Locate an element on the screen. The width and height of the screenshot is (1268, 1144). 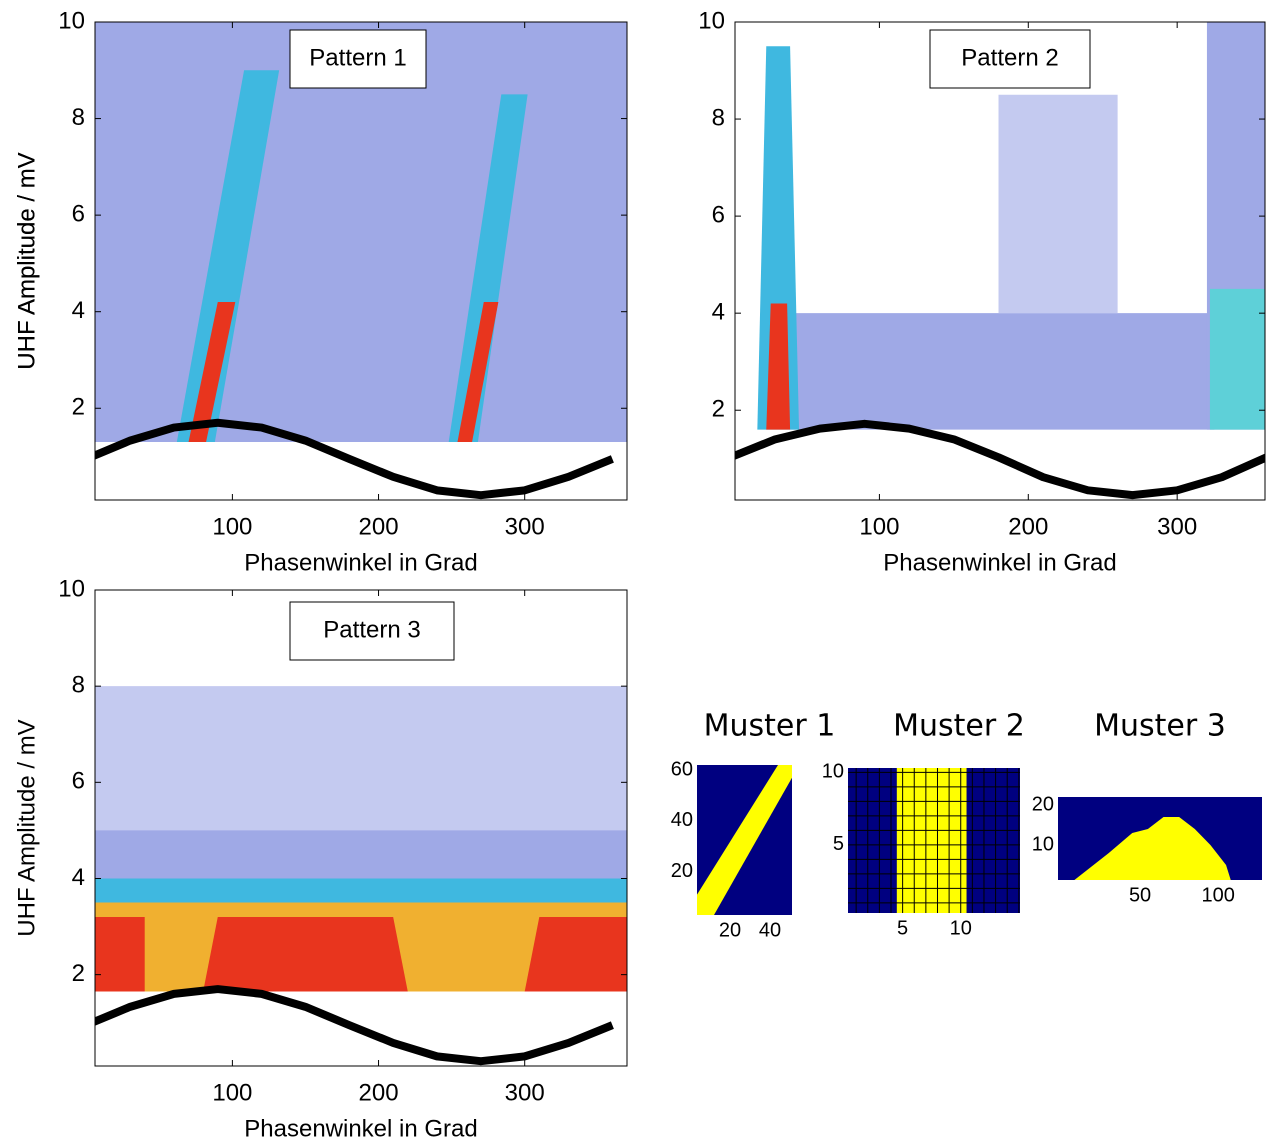
annotation: Pattern 1 is located at coordinates (357, 57).